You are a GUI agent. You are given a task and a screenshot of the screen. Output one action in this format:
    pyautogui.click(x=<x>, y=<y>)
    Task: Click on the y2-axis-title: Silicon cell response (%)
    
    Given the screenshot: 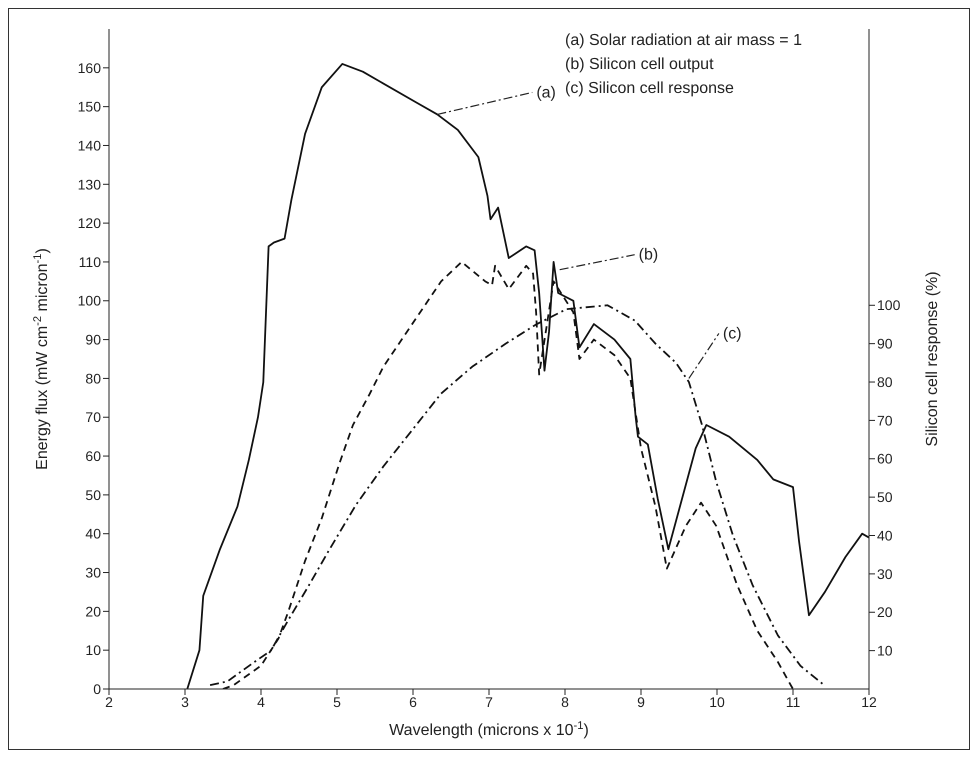 What is the action you would take?
    pyautogui.click(x=932, y=359)
    